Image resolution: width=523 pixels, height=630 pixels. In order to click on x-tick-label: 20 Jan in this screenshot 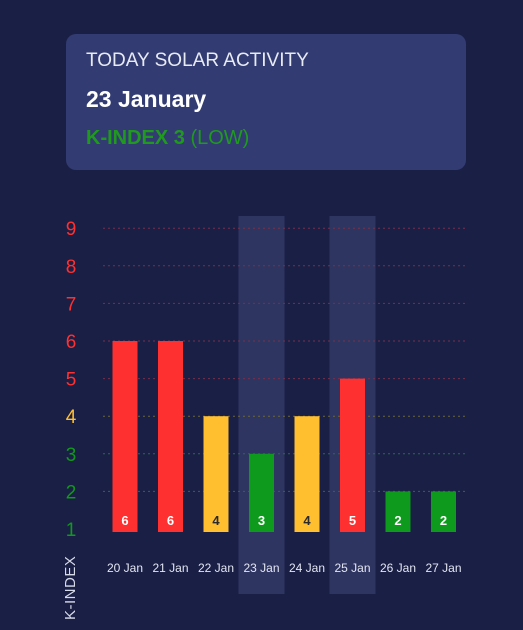, I will do `click(125, 568)`.